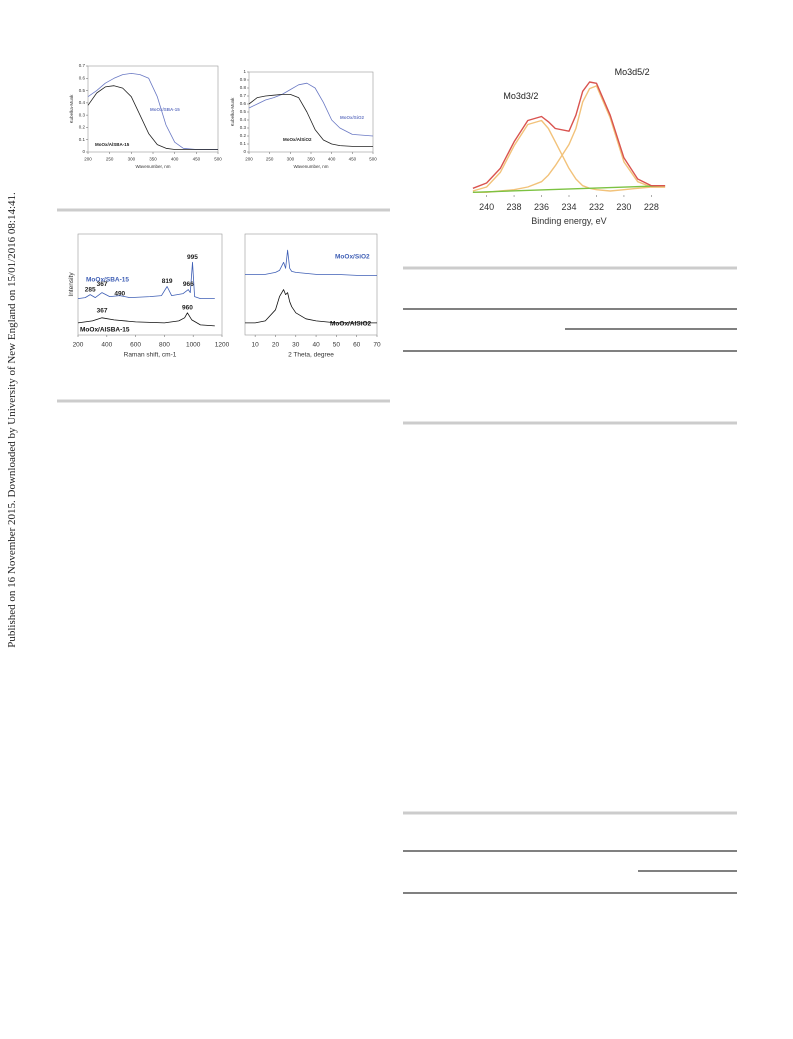 The height and width of the screenshot is (1039, 793). What do you see at coordinates (520, 96) in the screenshot?
I see `annotation: Mo3d3/2` at bounding box center [520, 96].